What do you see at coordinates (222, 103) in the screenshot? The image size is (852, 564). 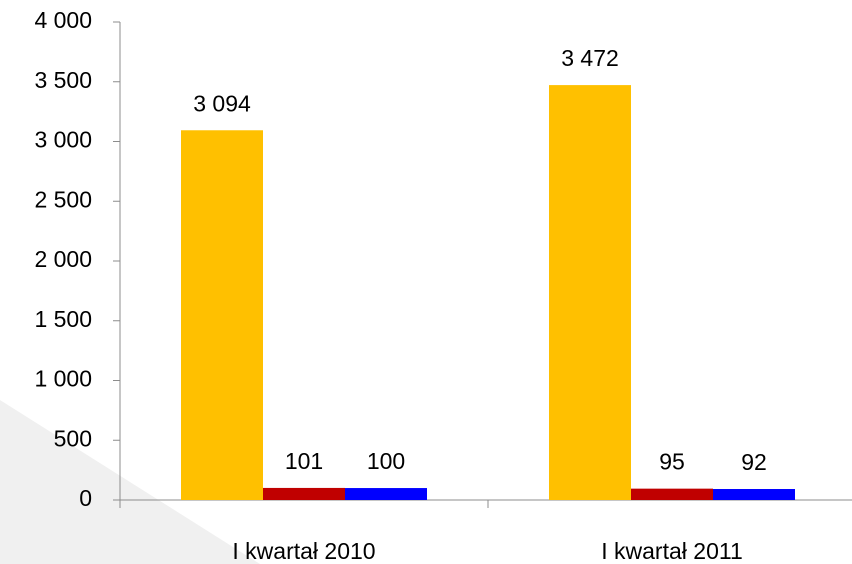 I see `value-label: 3 094` at bounding box center [222, 103].